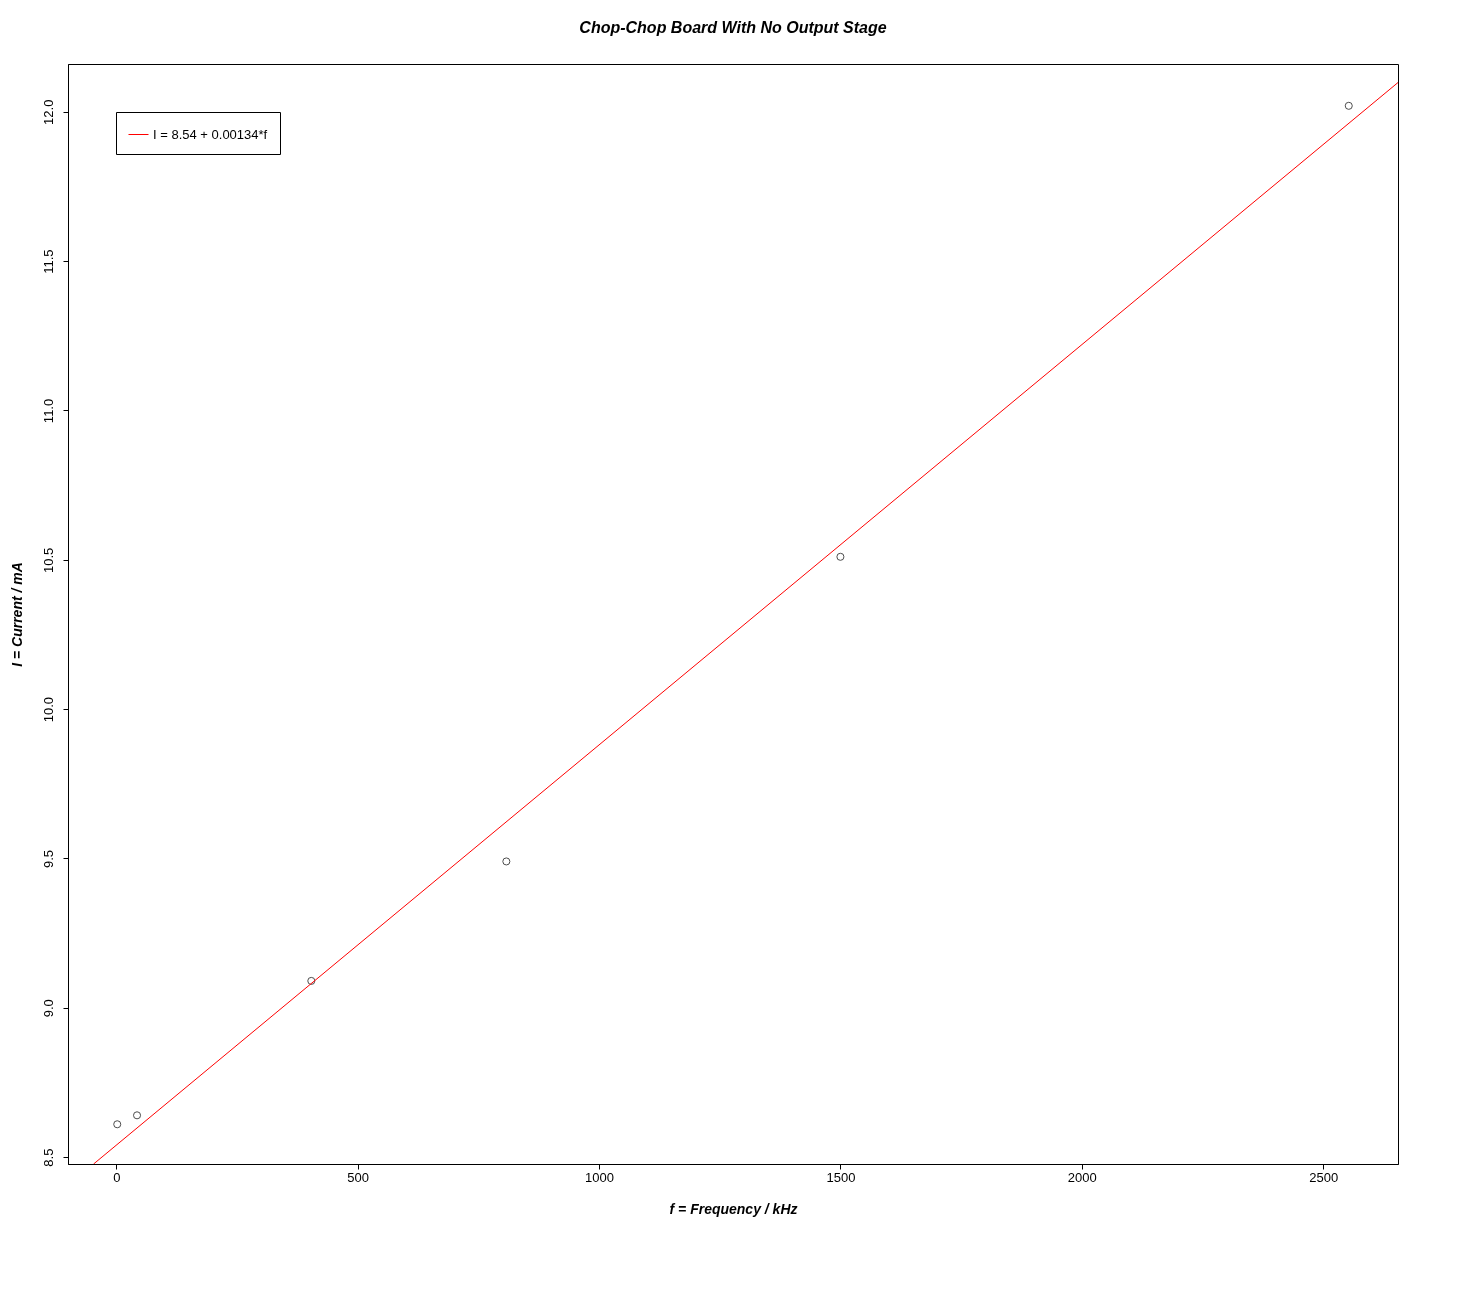 Image resolution: width=1469 pixels, height=1292 pixels. What do you see at coordinates (48, 112) in the screenshot?
I see `y-tick-label: 12.0` at bounding box center [48, 112].